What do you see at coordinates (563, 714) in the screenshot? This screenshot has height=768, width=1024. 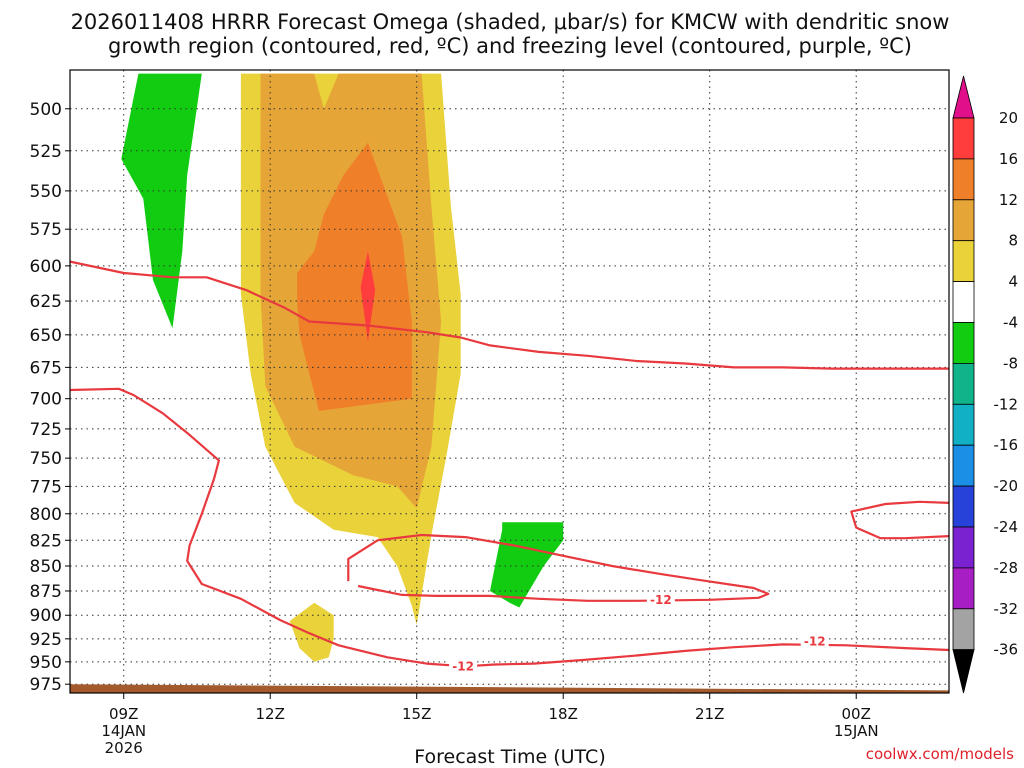 I see `x-tick-label-18Z: 18Z` at bounding box center [563, 714].